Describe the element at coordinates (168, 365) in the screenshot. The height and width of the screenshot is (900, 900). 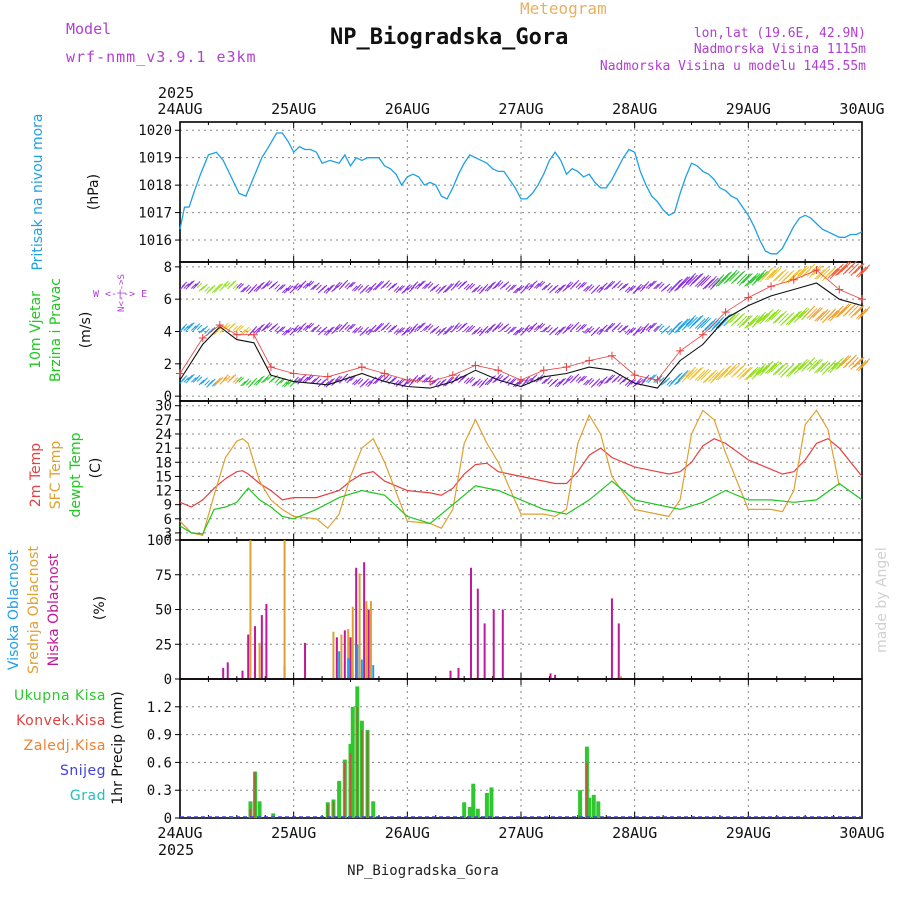
I see `y-tick-label: 2` at that location.